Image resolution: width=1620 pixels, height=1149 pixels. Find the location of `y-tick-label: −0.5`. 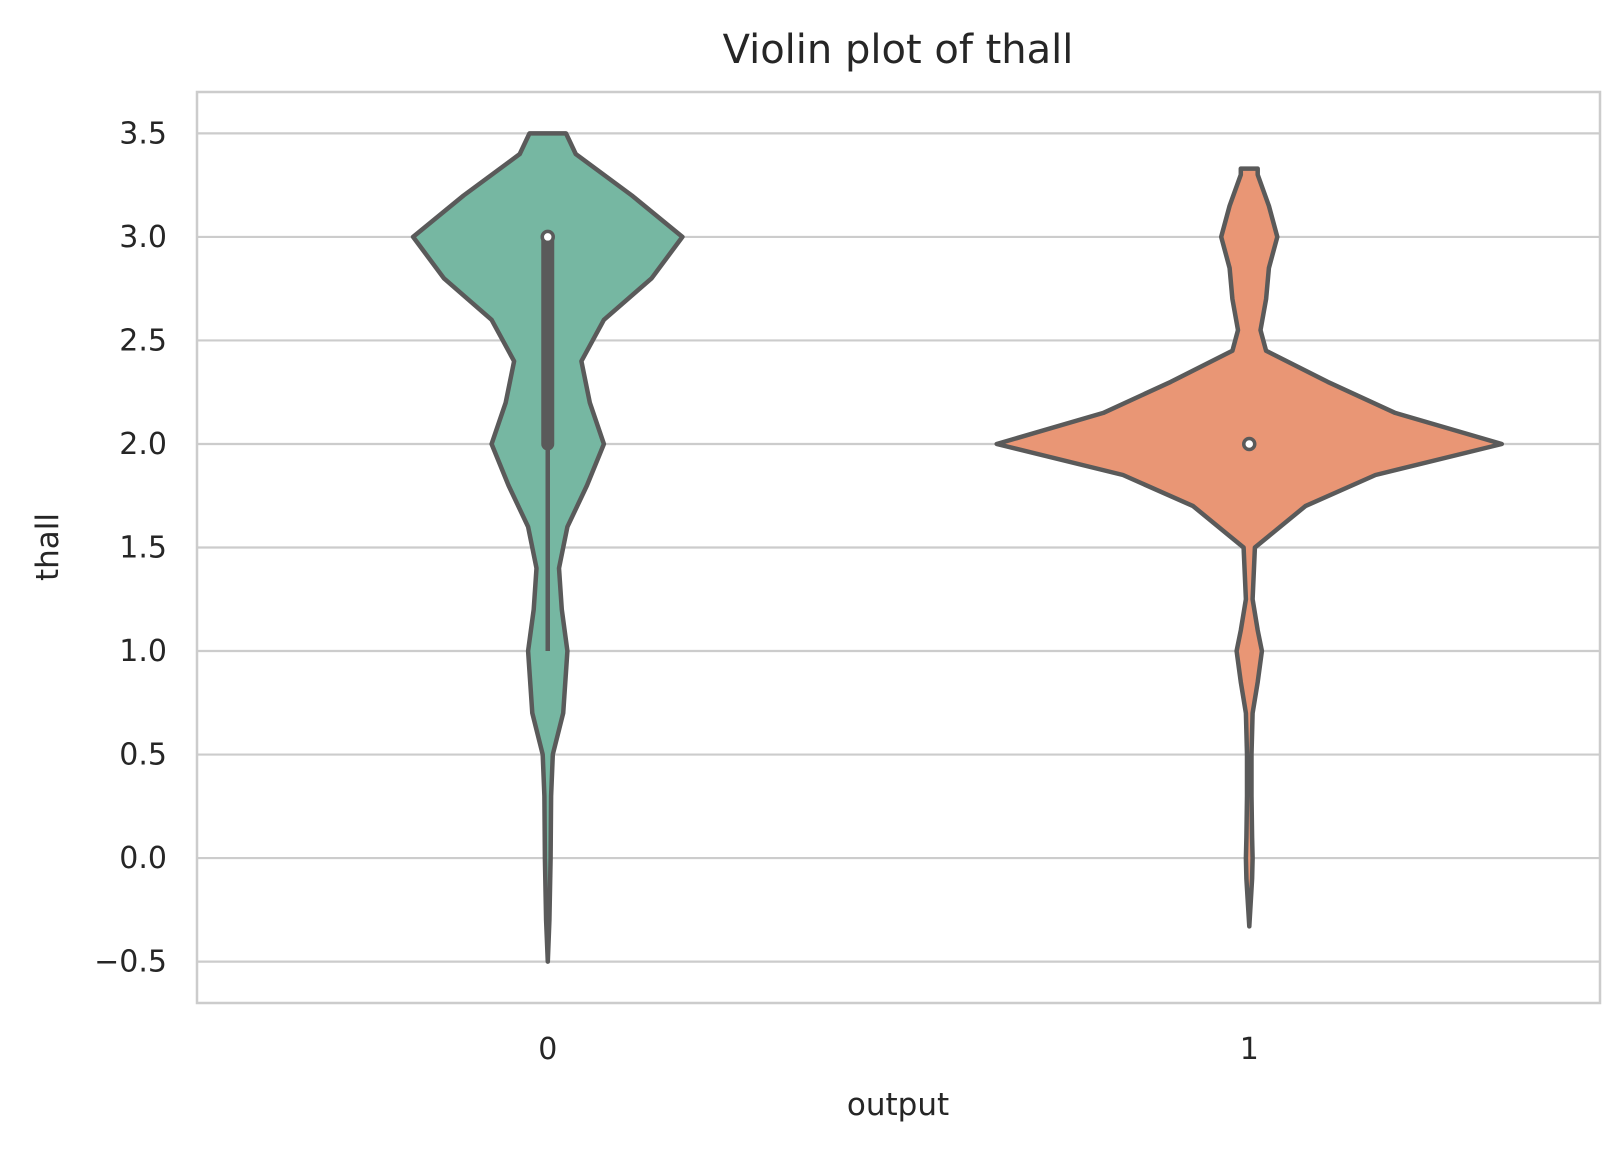

y-tick-label: −0.5 is located at coordinates (130, 962).